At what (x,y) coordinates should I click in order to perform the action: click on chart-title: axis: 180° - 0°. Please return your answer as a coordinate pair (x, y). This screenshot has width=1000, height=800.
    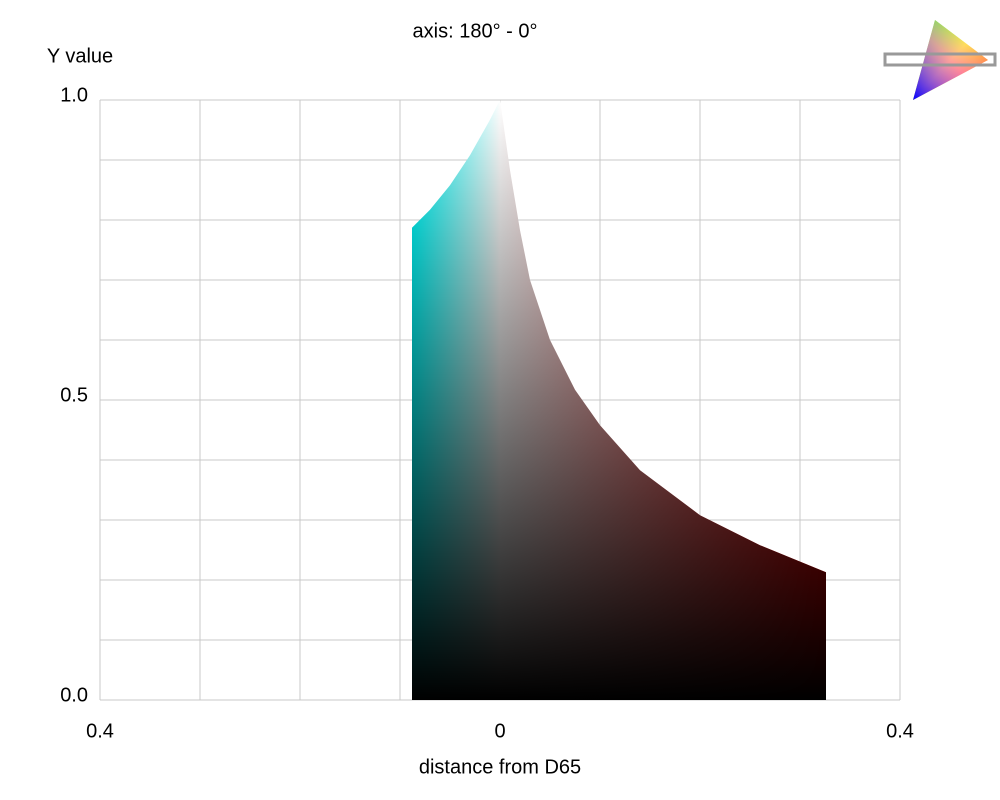
    Looking at the image, I should click on (475, 31).